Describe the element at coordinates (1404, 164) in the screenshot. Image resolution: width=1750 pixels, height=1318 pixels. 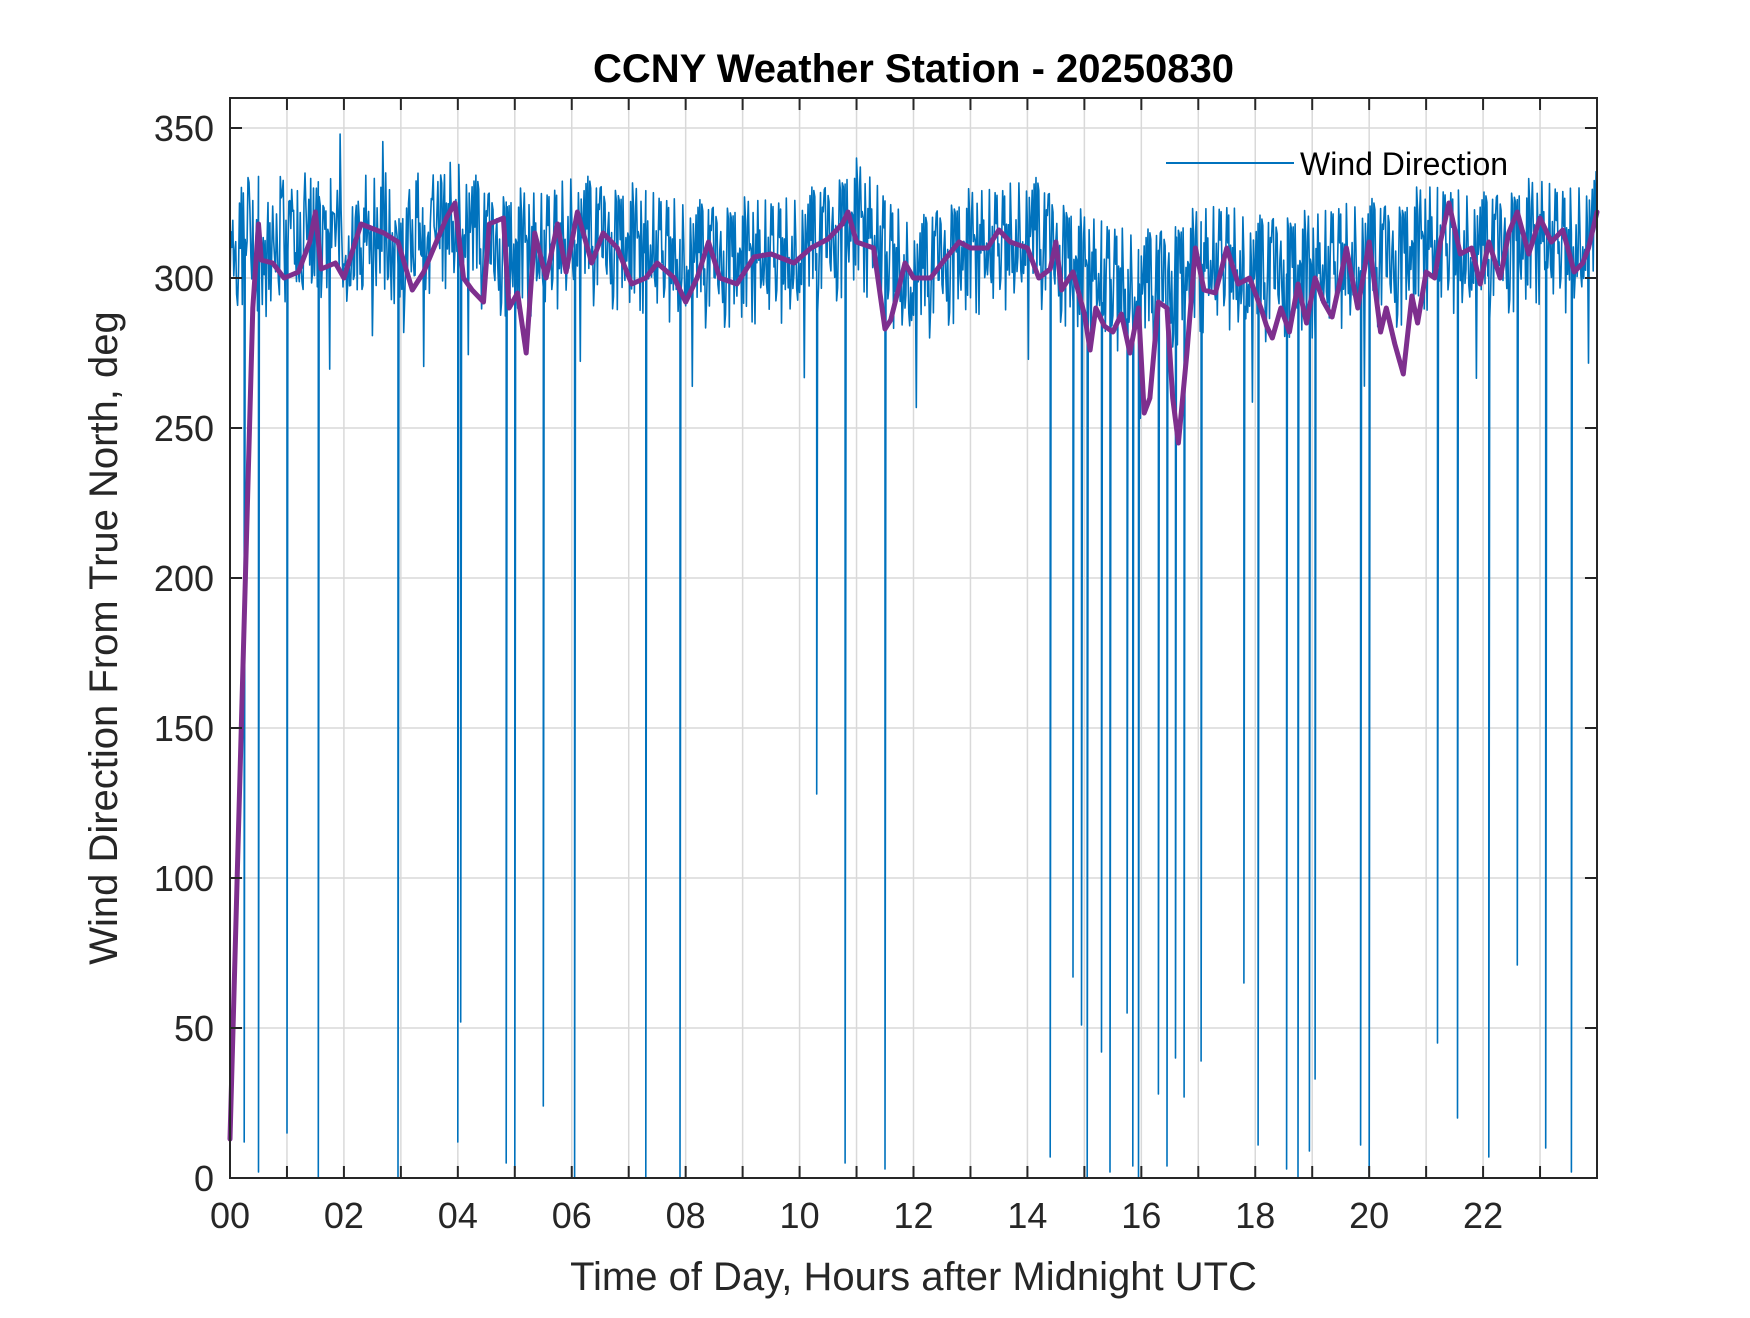
I see `legend-label-wind-direction: Wind Direction` at that location.